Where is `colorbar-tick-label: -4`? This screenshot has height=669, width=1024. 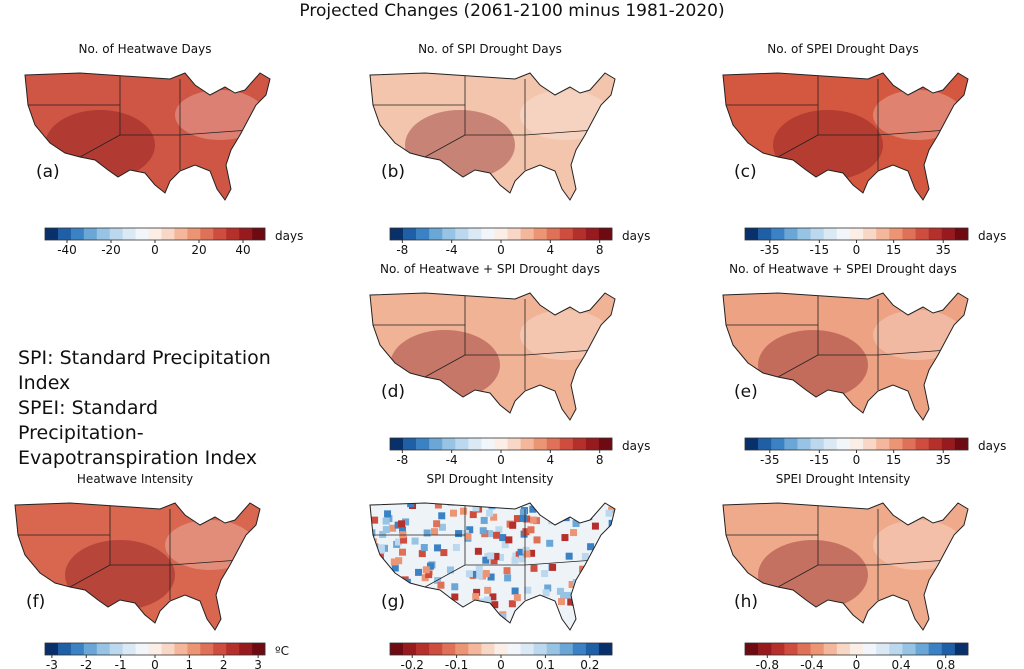
colorbar-tick-label: -4 is located at coordinates (452, 460).